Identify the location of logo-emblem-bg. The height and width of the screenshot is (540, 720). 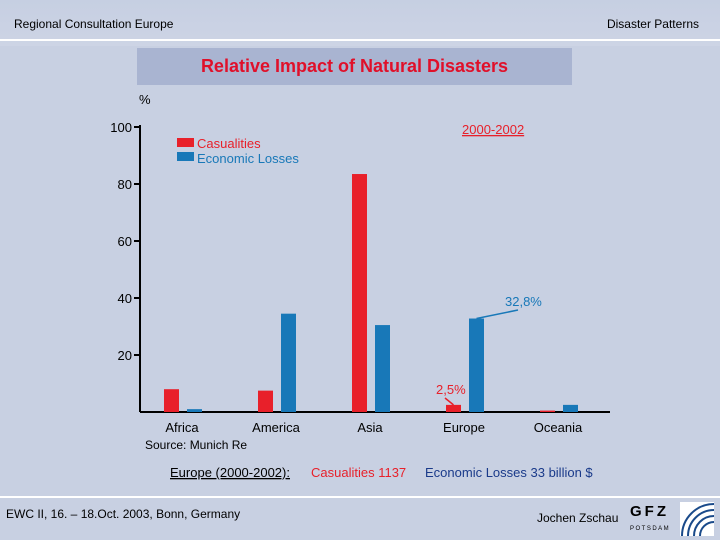
(697, 519).